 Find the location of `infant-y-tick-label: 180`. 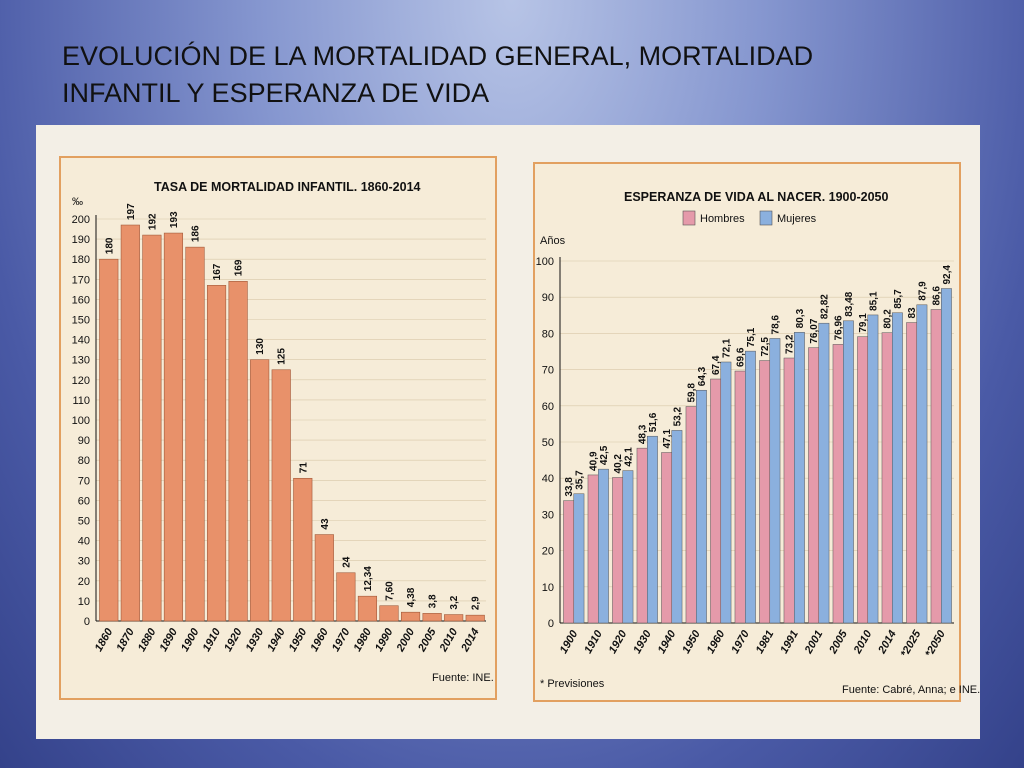

infant-y-tick-label: 180 is located at coordinates (81, 260).